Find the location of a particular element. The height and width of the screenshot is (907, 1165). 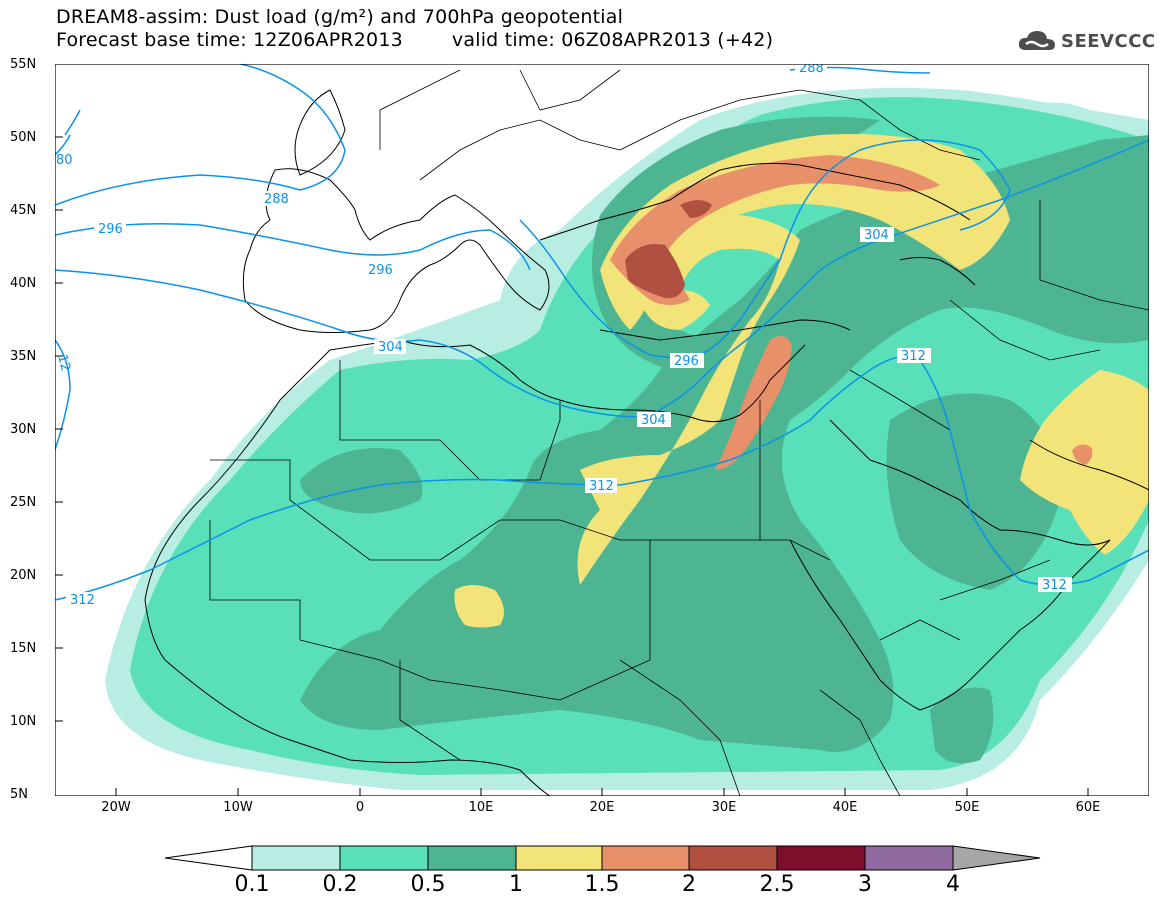

lat-label: 15N is located at coordinates (23, 648).